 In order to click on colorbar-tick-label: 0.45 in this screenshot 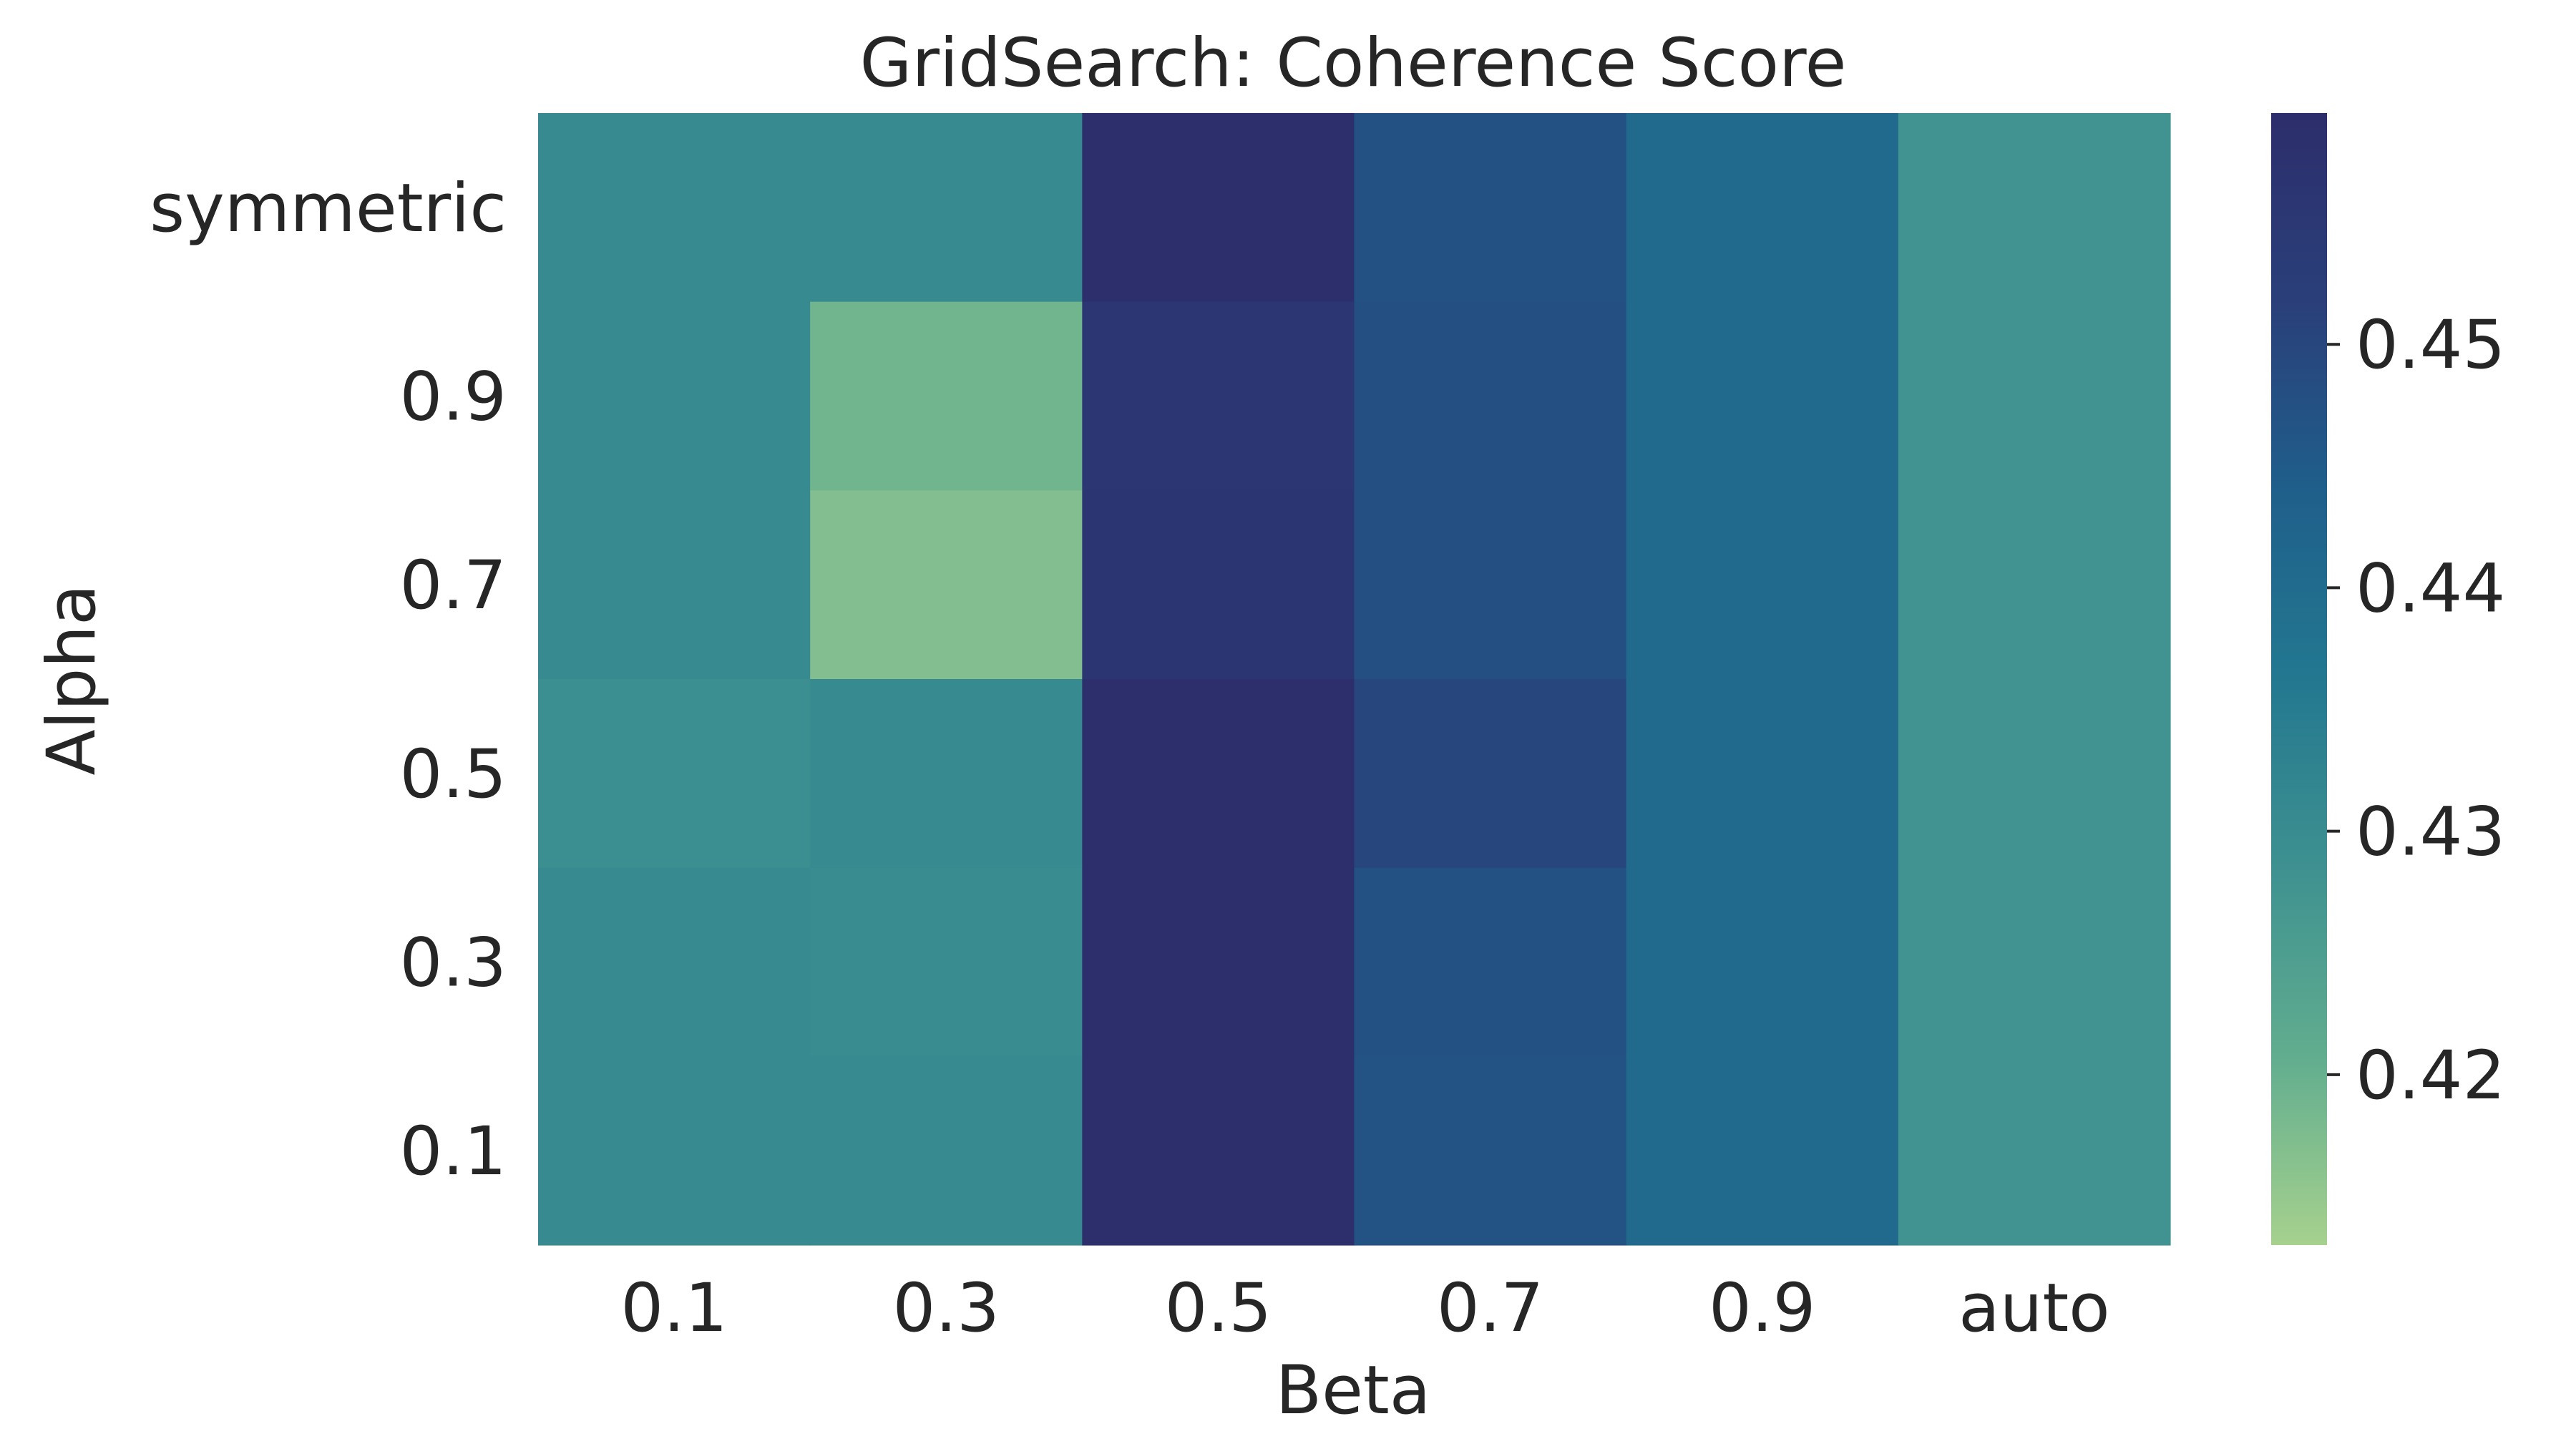, I will do `click(2430, 345)`.